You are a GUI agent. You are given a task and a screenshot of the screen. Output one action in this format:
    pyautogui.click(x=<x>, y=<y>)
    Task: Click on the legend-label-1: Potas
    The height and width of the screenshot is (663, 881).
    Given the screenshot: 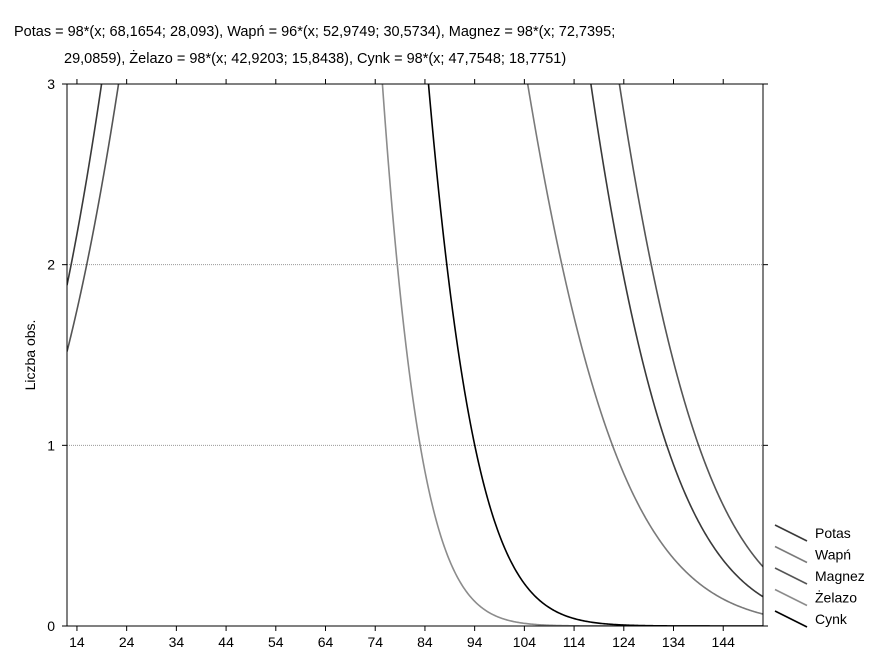 What is the action you would take?
    pyautogui.click(x=833, y=533)
    